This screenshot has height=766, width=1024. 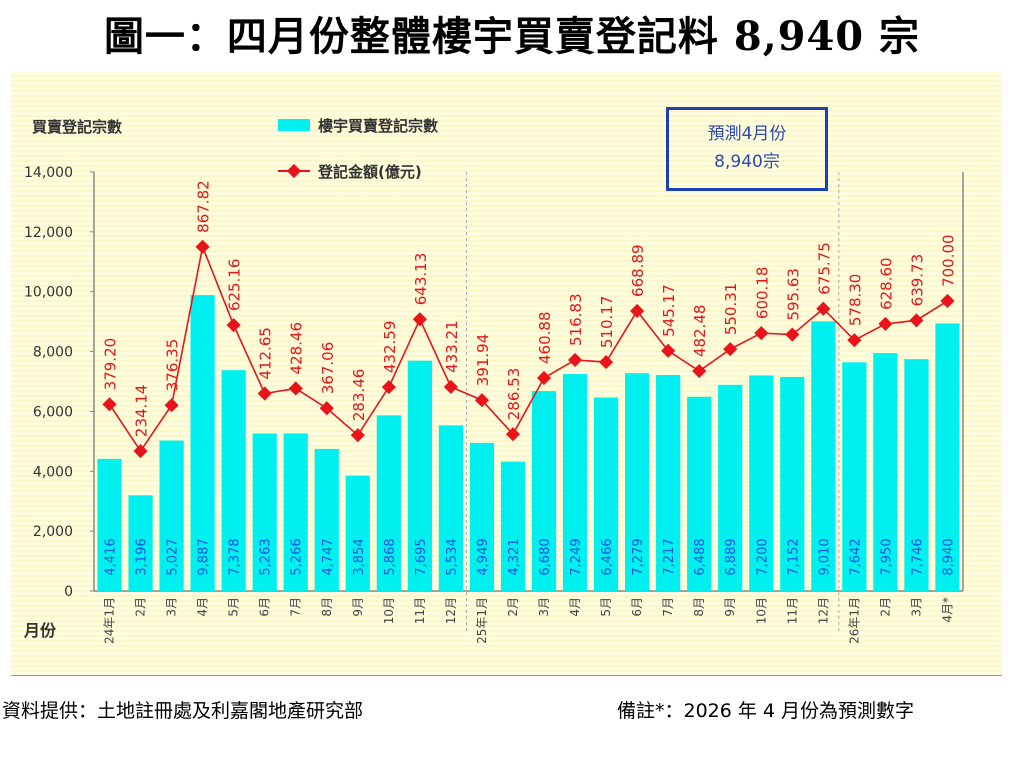 What do you see at coordinates (607, 322) in the screenshot?
I see `amount-value-label: 510.17` at bounding box center [607, 322].